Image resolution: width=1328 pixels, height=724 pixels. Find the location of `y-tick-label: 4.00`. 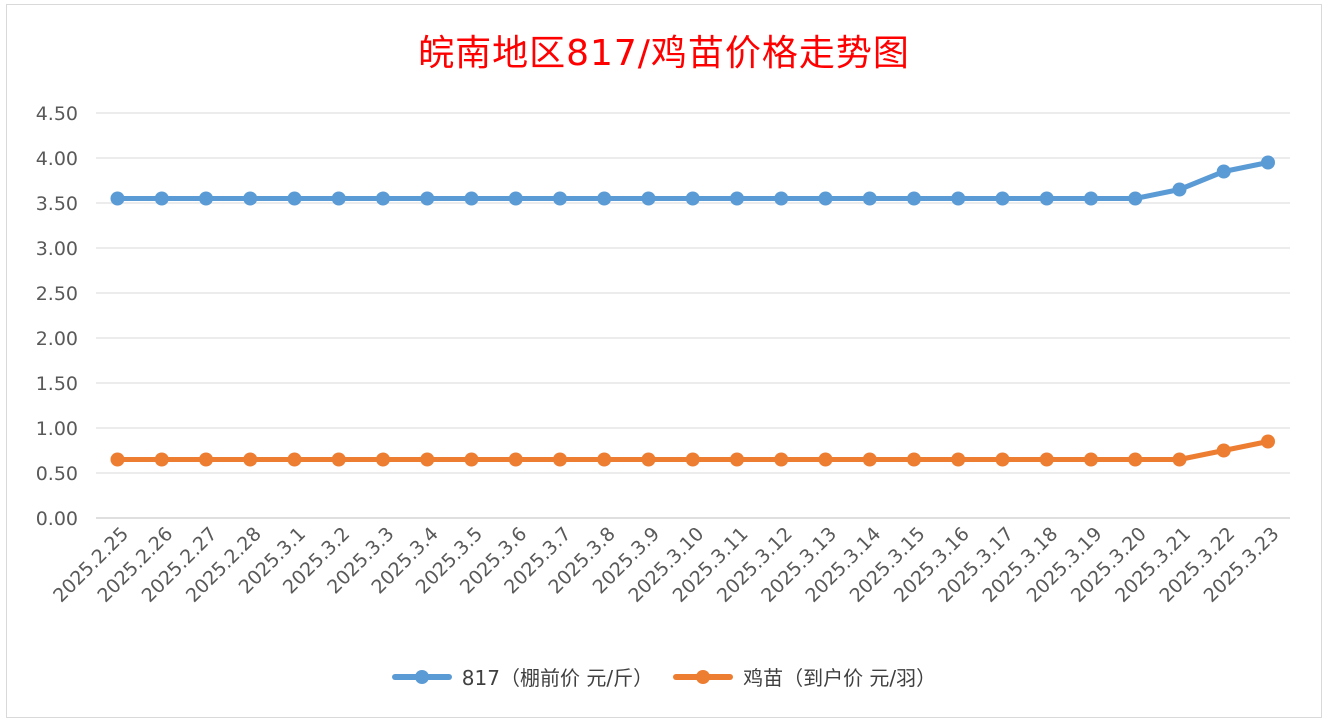

y-tick-label: 4.00 is located at coordinates (57, 159).